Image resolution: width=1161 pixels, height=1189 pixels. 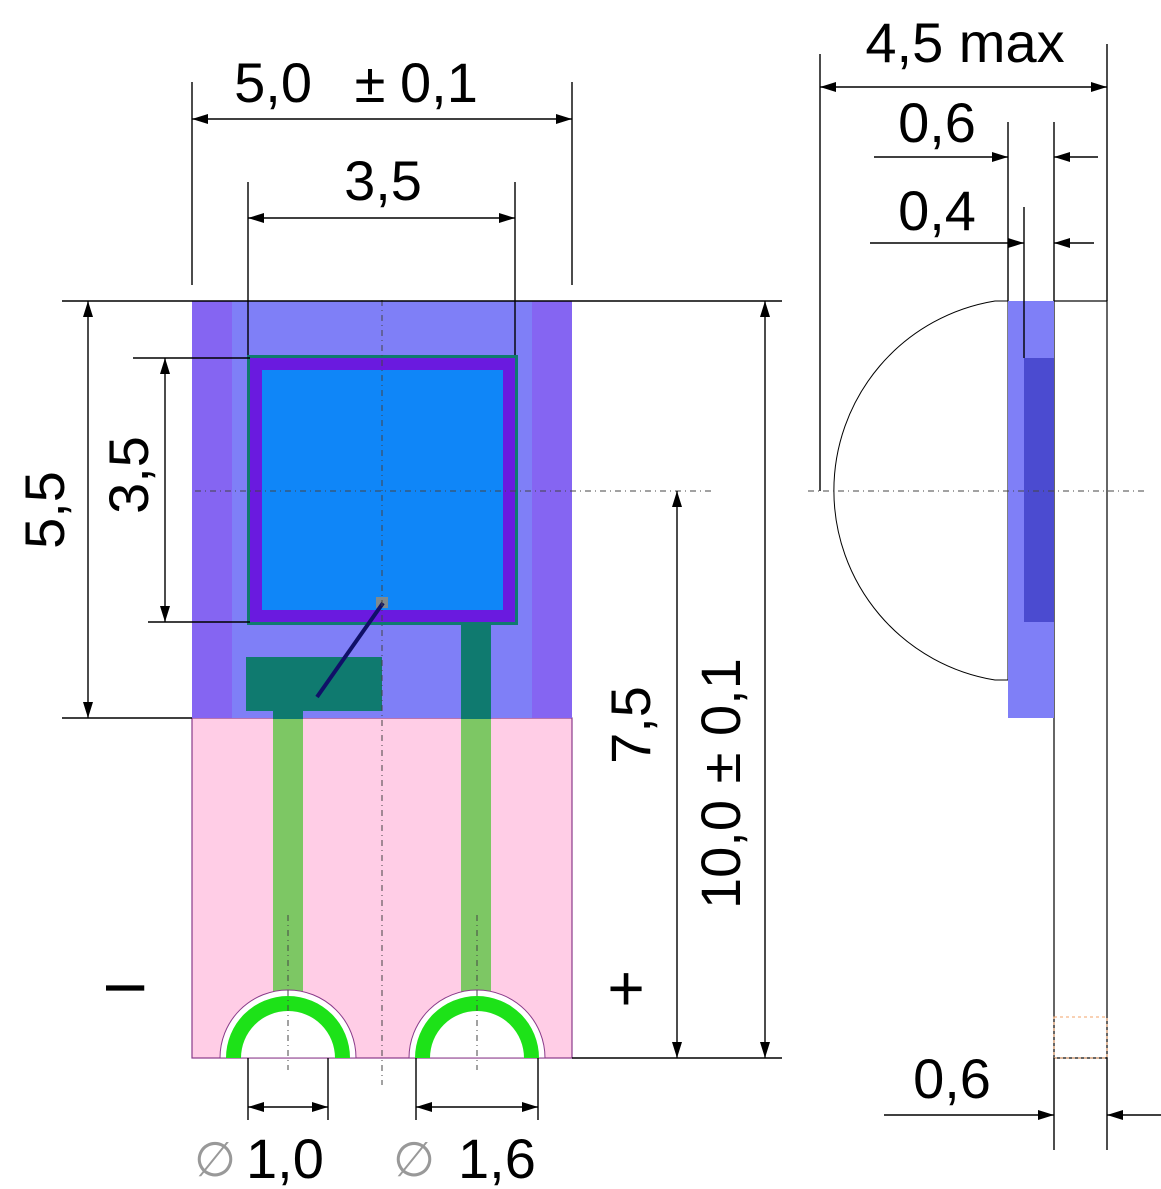 I want to click on right-trace, so click(x=476, y=850).